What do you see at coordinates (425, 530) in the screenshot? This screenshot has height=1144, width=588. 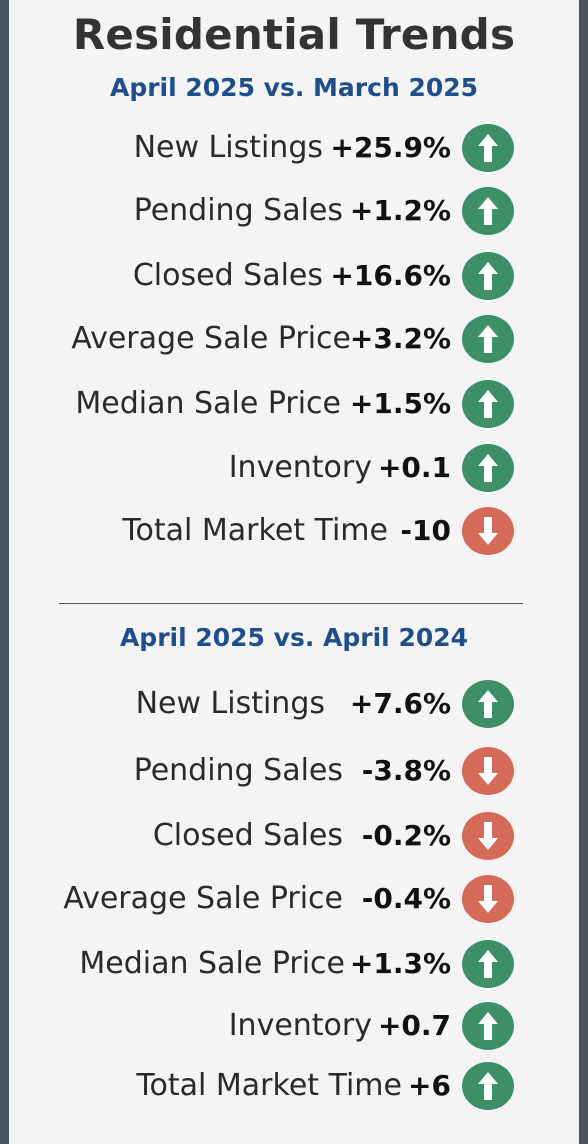 I see `trend-value: -10` at bounding box center [425, 530].